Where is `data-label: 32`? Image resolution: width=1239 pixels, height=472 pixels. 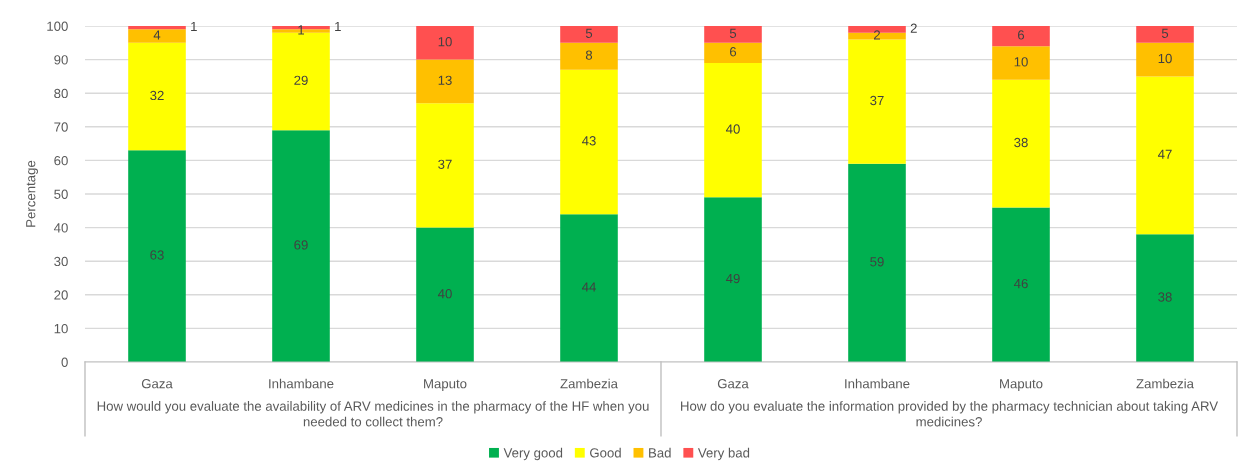 data-label: 32 is located at coordinates (157, 95).